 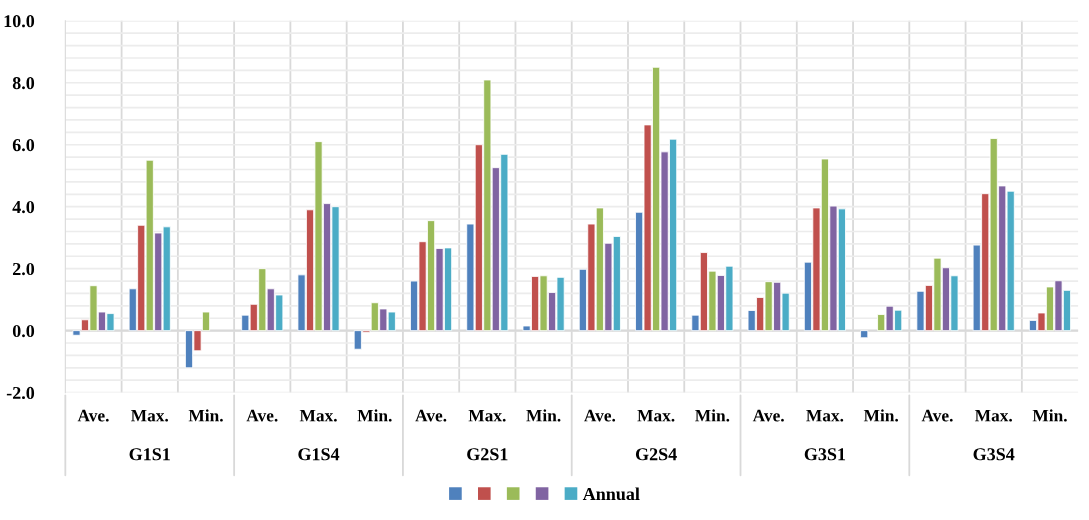 I want to click on y-tick-label: 6.0, so click(x=23, y=145).